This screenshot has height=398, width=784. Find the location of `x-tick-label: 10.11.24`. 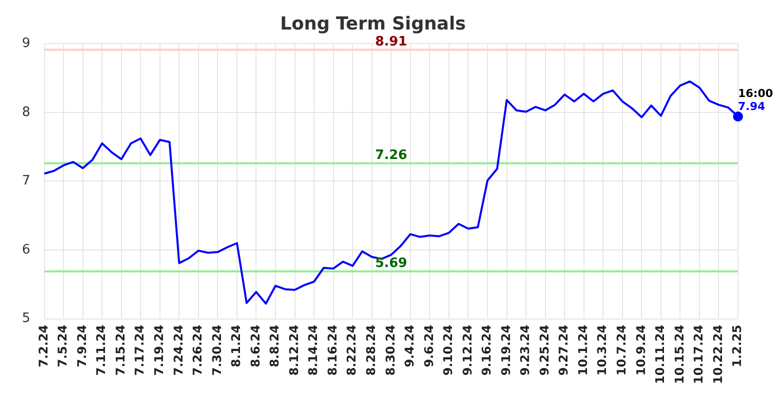

x-tick-label: 10.11.24 is located at coordinates (660, 354).